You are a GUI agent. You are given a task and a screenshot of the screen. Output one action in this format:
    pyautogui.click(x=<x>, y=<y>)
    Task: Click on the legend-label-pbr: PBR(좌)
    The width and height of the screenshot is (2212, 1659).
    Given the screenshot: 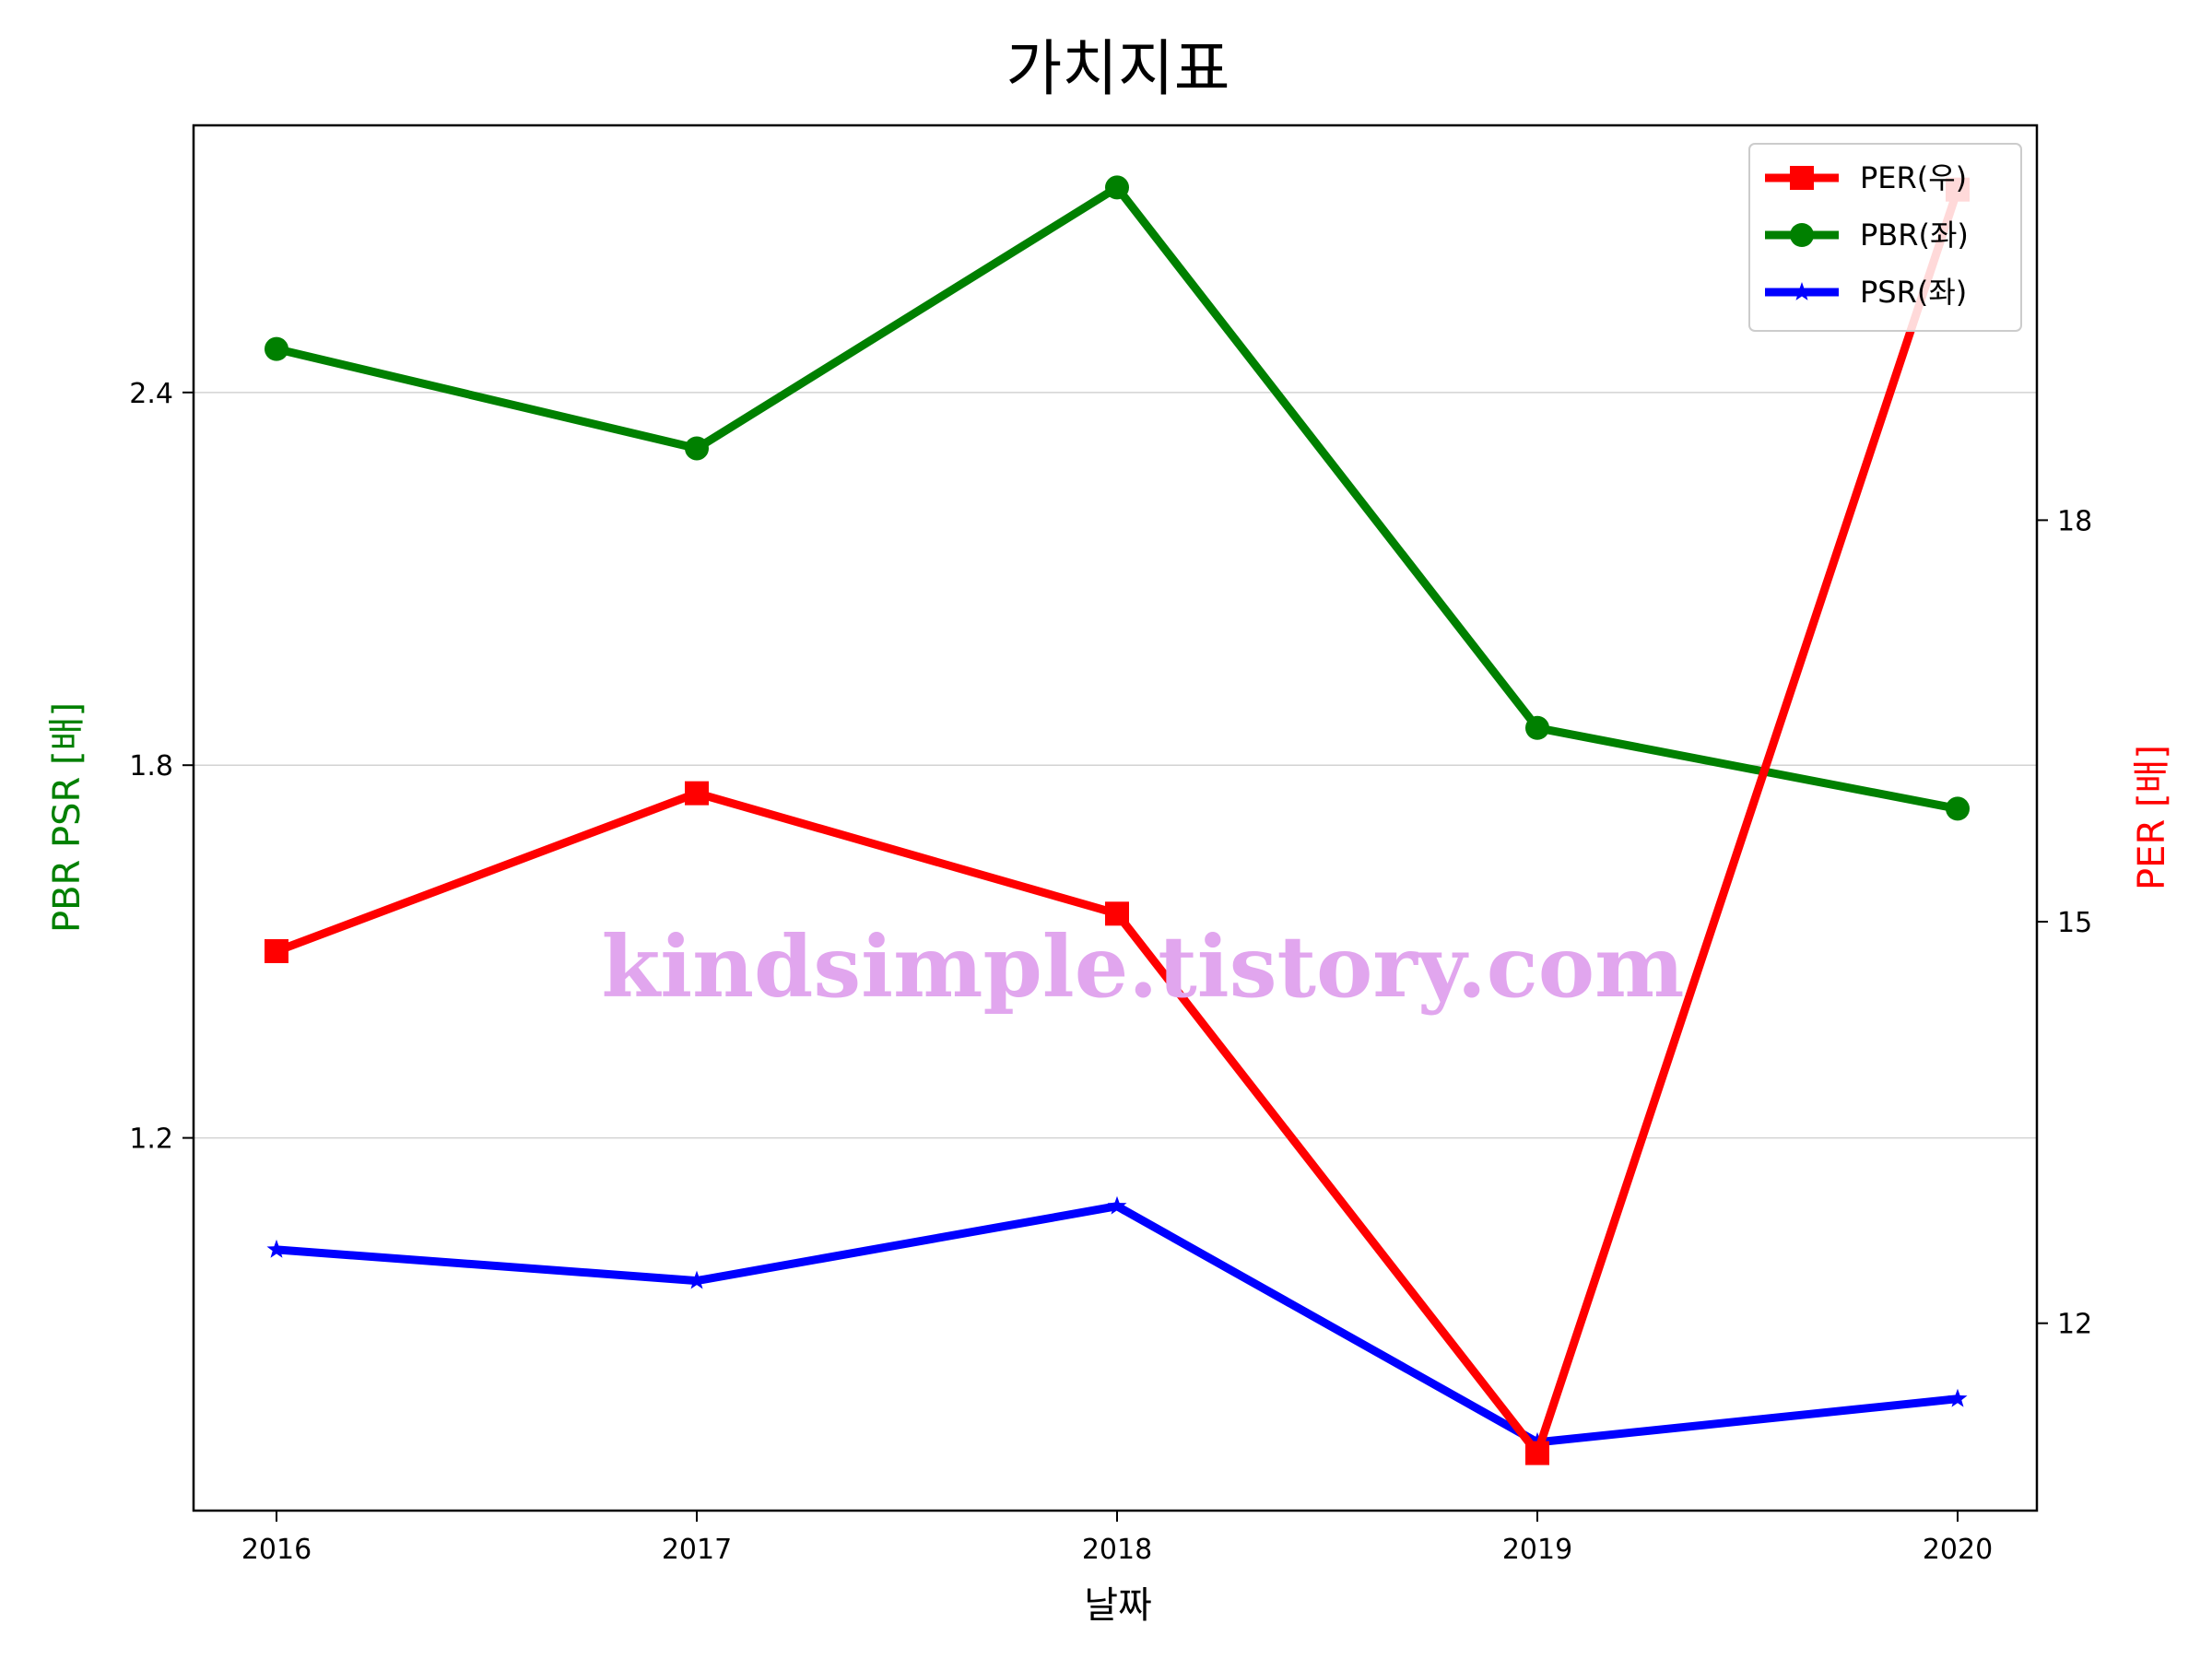 What is the action you would take?
    pyautogui.click(x=1914, y=235)
    